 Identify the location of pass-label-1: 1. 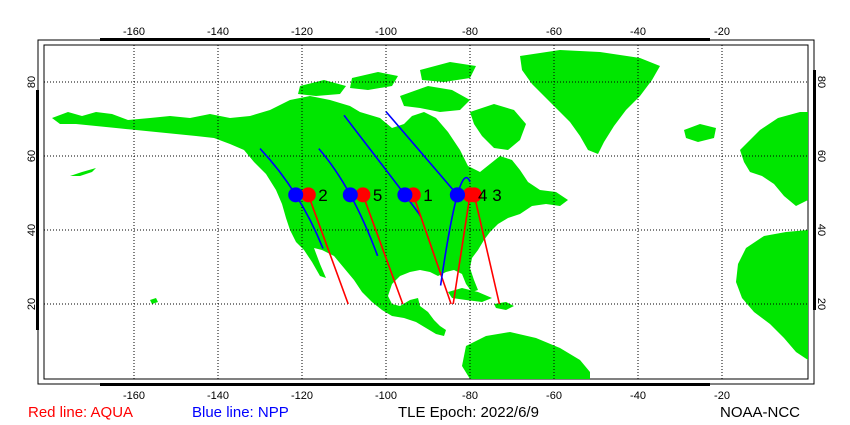
(427, 195).